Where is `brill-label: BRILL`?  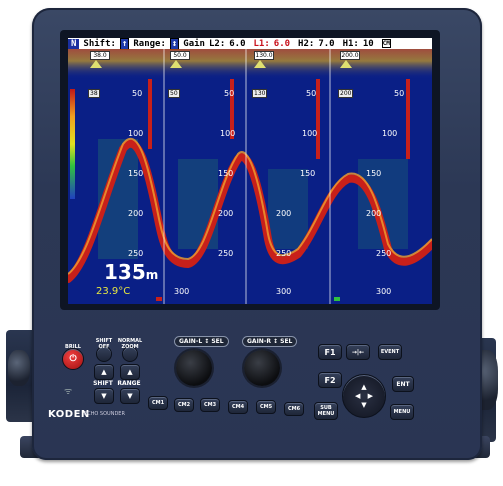 brill-label: BRILL is located at coordinates (73, 347).